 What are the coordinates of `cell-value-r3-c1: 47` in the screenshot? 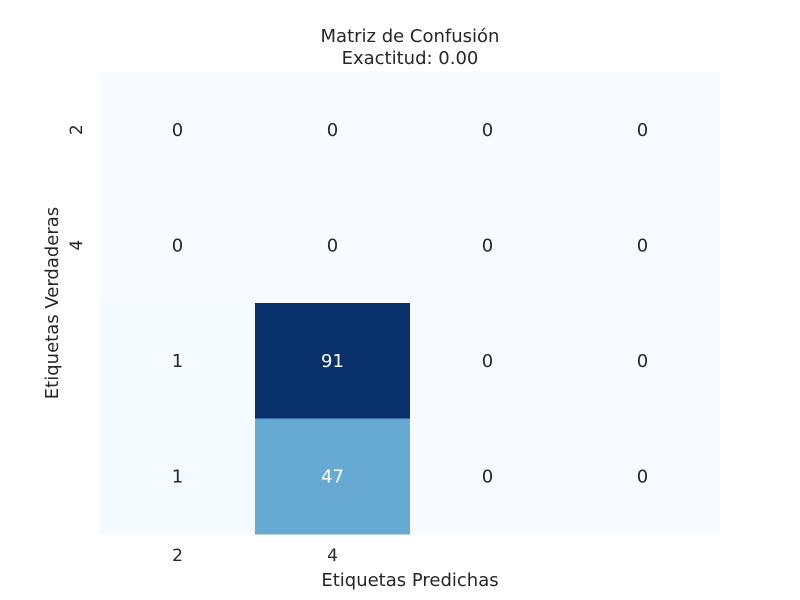 It's located at (332, 476).